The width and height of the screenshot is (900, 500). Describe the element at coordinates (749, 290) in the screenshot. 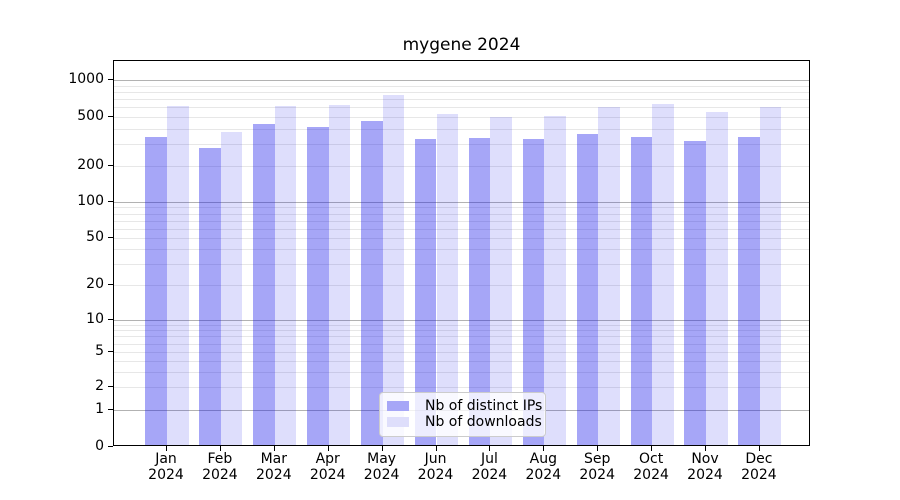

I see `bar-distinct-ips-dec` at that location.